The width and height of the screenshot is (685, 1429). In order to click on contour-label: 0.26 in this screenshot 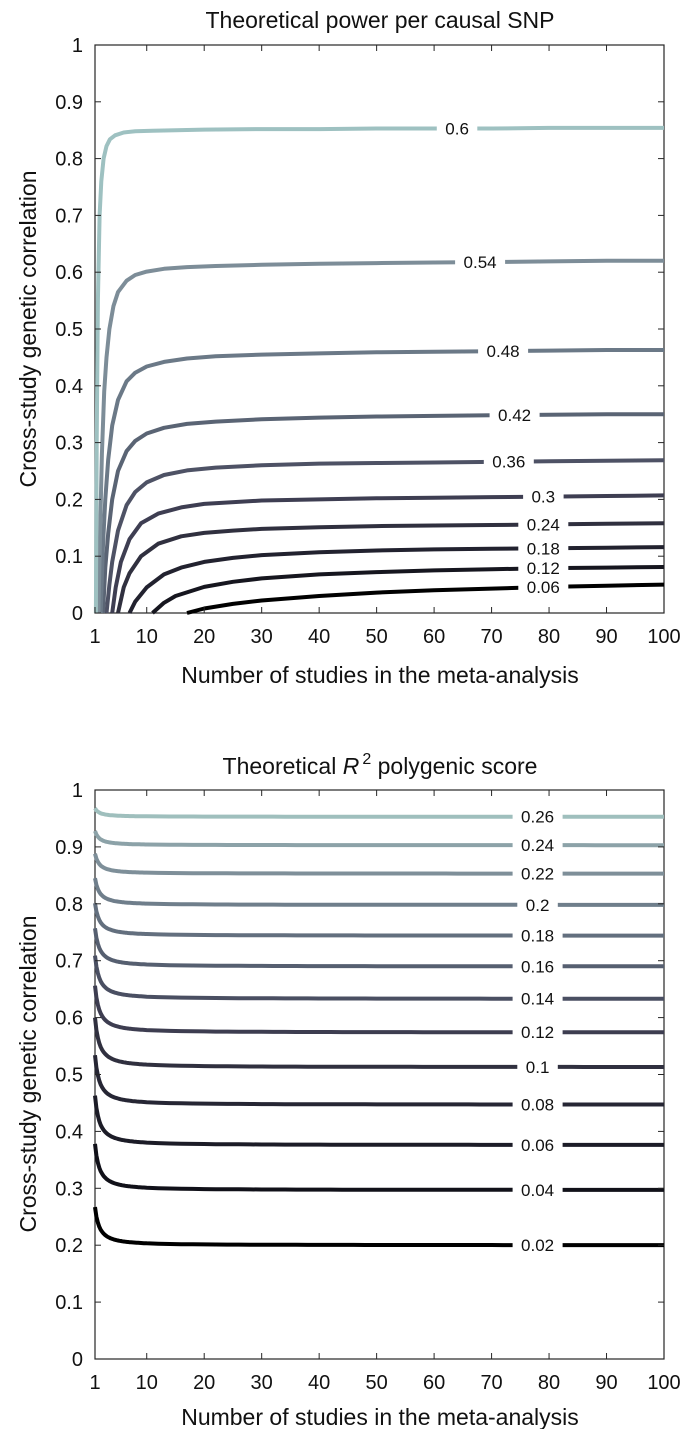, I will do `click(537, 817)`.